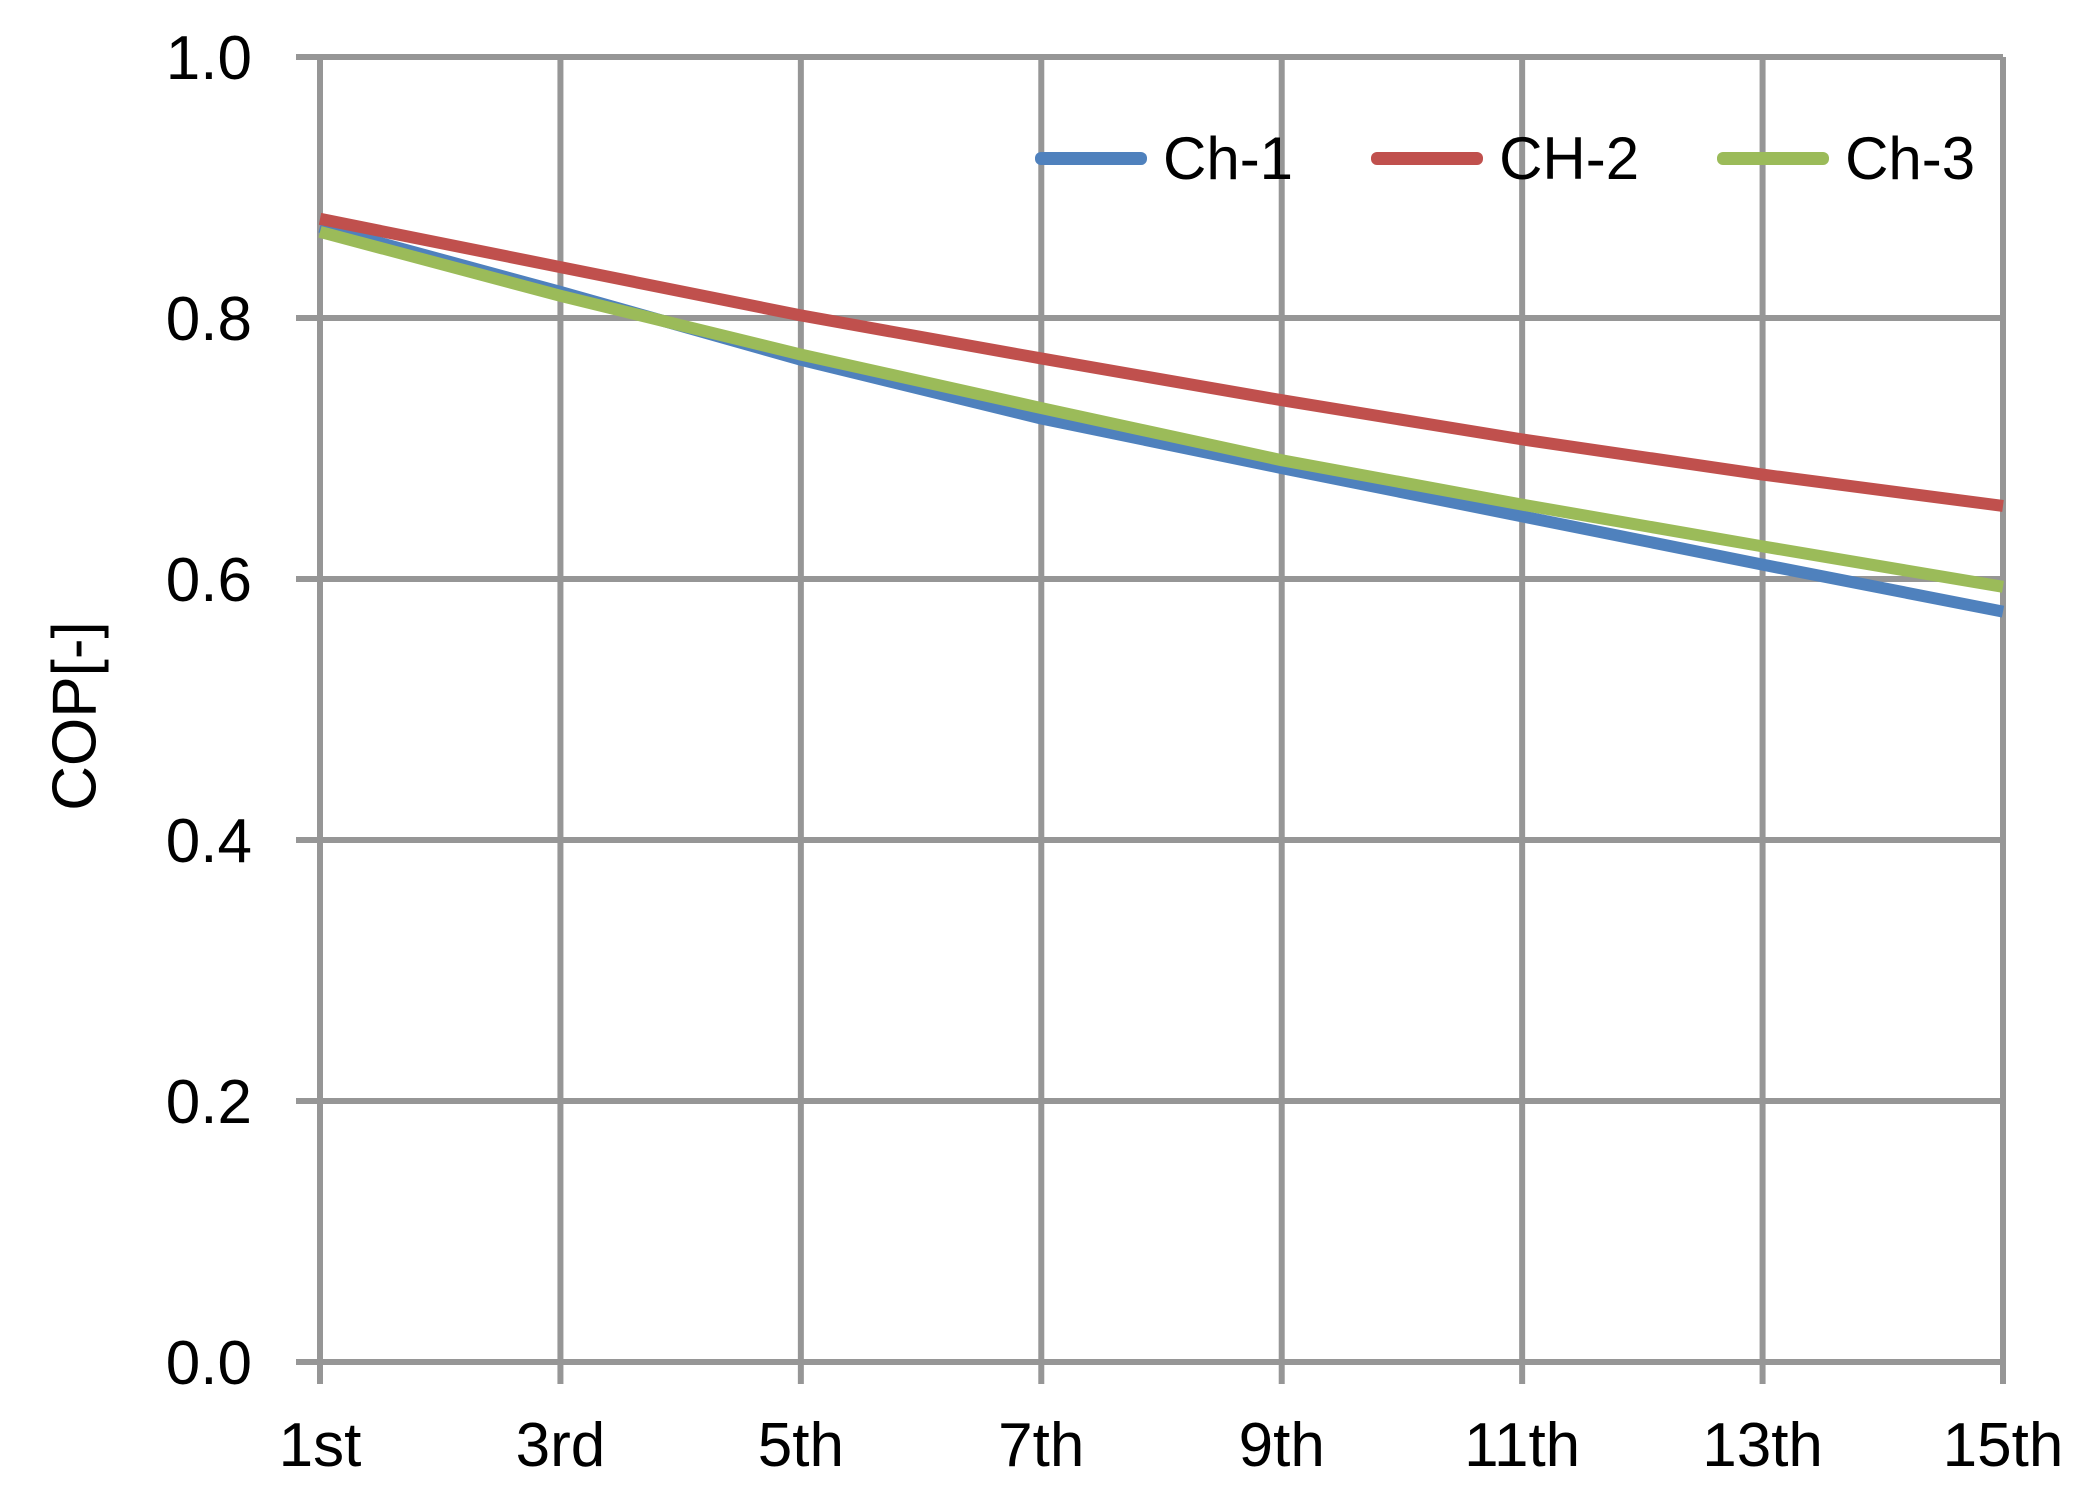  I want to click on y-tick-label: 0.0, so click(209, 1363).